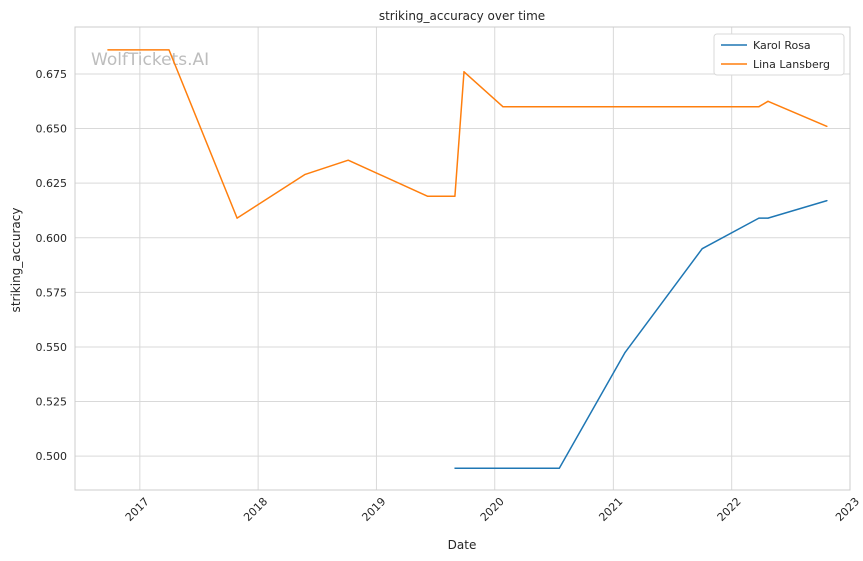  What do you see at coordinates (610, 509) in the screenshot?
I see `x-tick-label: 2021` at bounding box center [610, 509].